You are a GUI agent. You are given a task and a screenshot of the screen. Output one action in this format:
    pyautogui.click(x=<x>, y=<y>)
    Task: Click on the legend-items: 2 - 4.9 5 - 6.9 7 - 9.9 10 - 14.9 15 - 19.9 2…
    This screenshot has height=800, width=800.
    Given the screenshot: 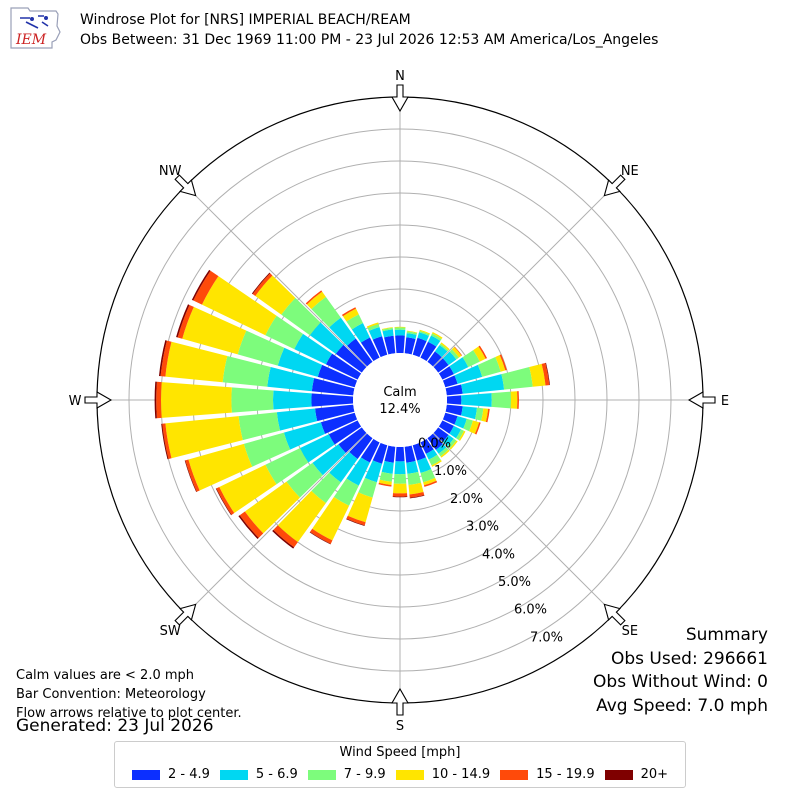 What is the action you would take?
    pyautogui.click(x=400, y=774)
    